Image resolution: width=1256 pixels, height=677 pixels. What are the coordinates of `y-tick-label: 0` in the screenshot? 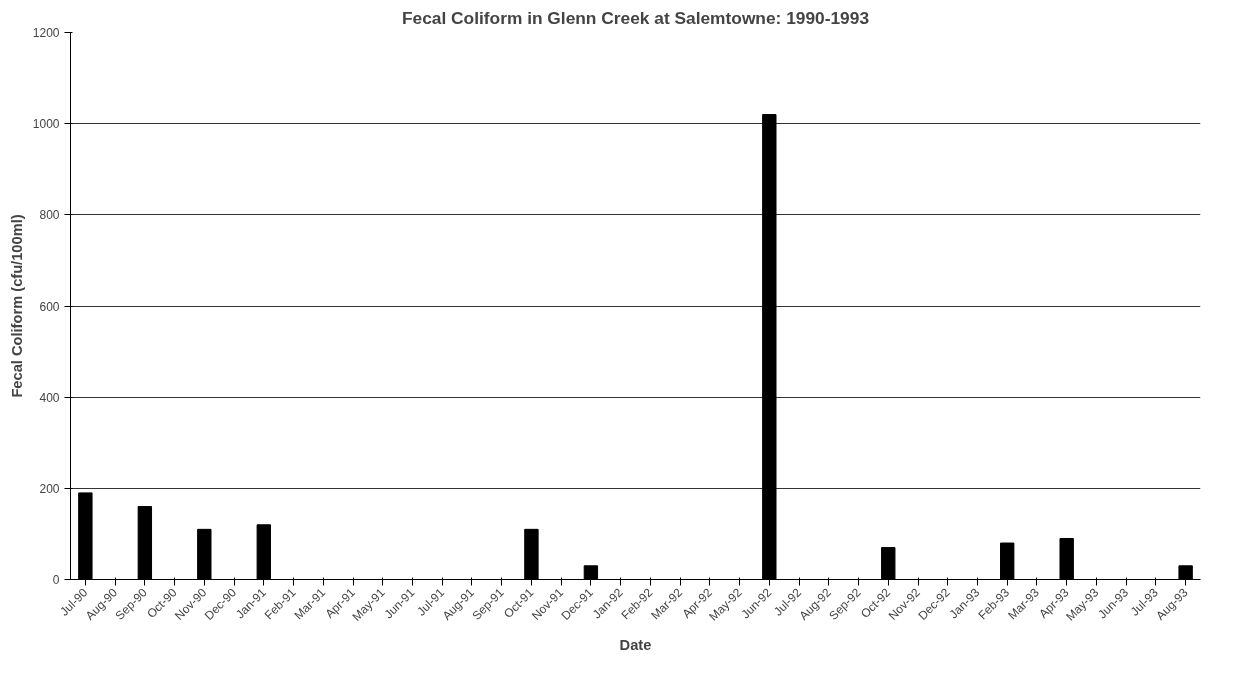 It's located at (56, 580).